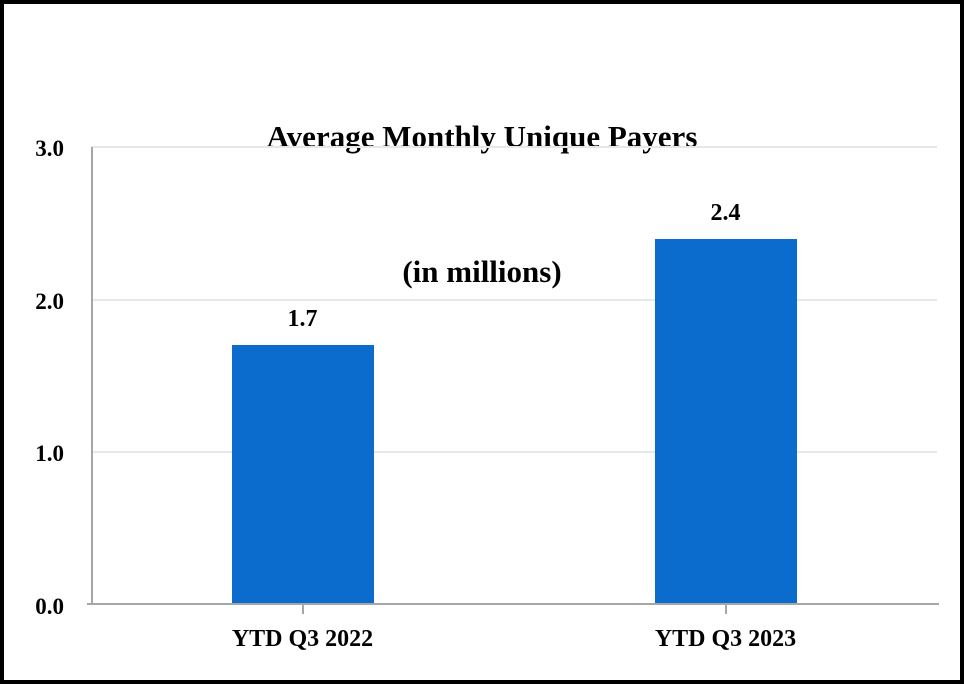 Image resolution: width=964 pixels, height=684 pixels. Describe the element at coordinates (49, 148) in the screenshot. I see `y-axis-tick-label: 3.0` at that location.